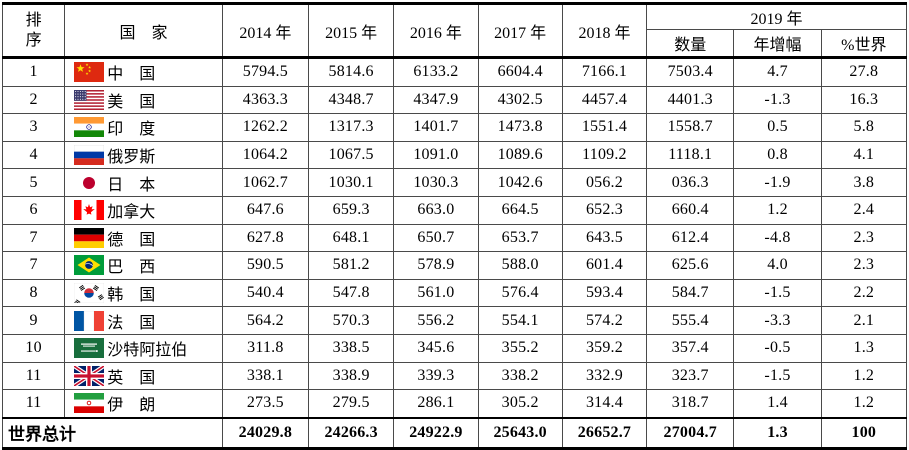 The image size is (909, 450). I want to click on value-cell: 576.4, so click(520, 293).